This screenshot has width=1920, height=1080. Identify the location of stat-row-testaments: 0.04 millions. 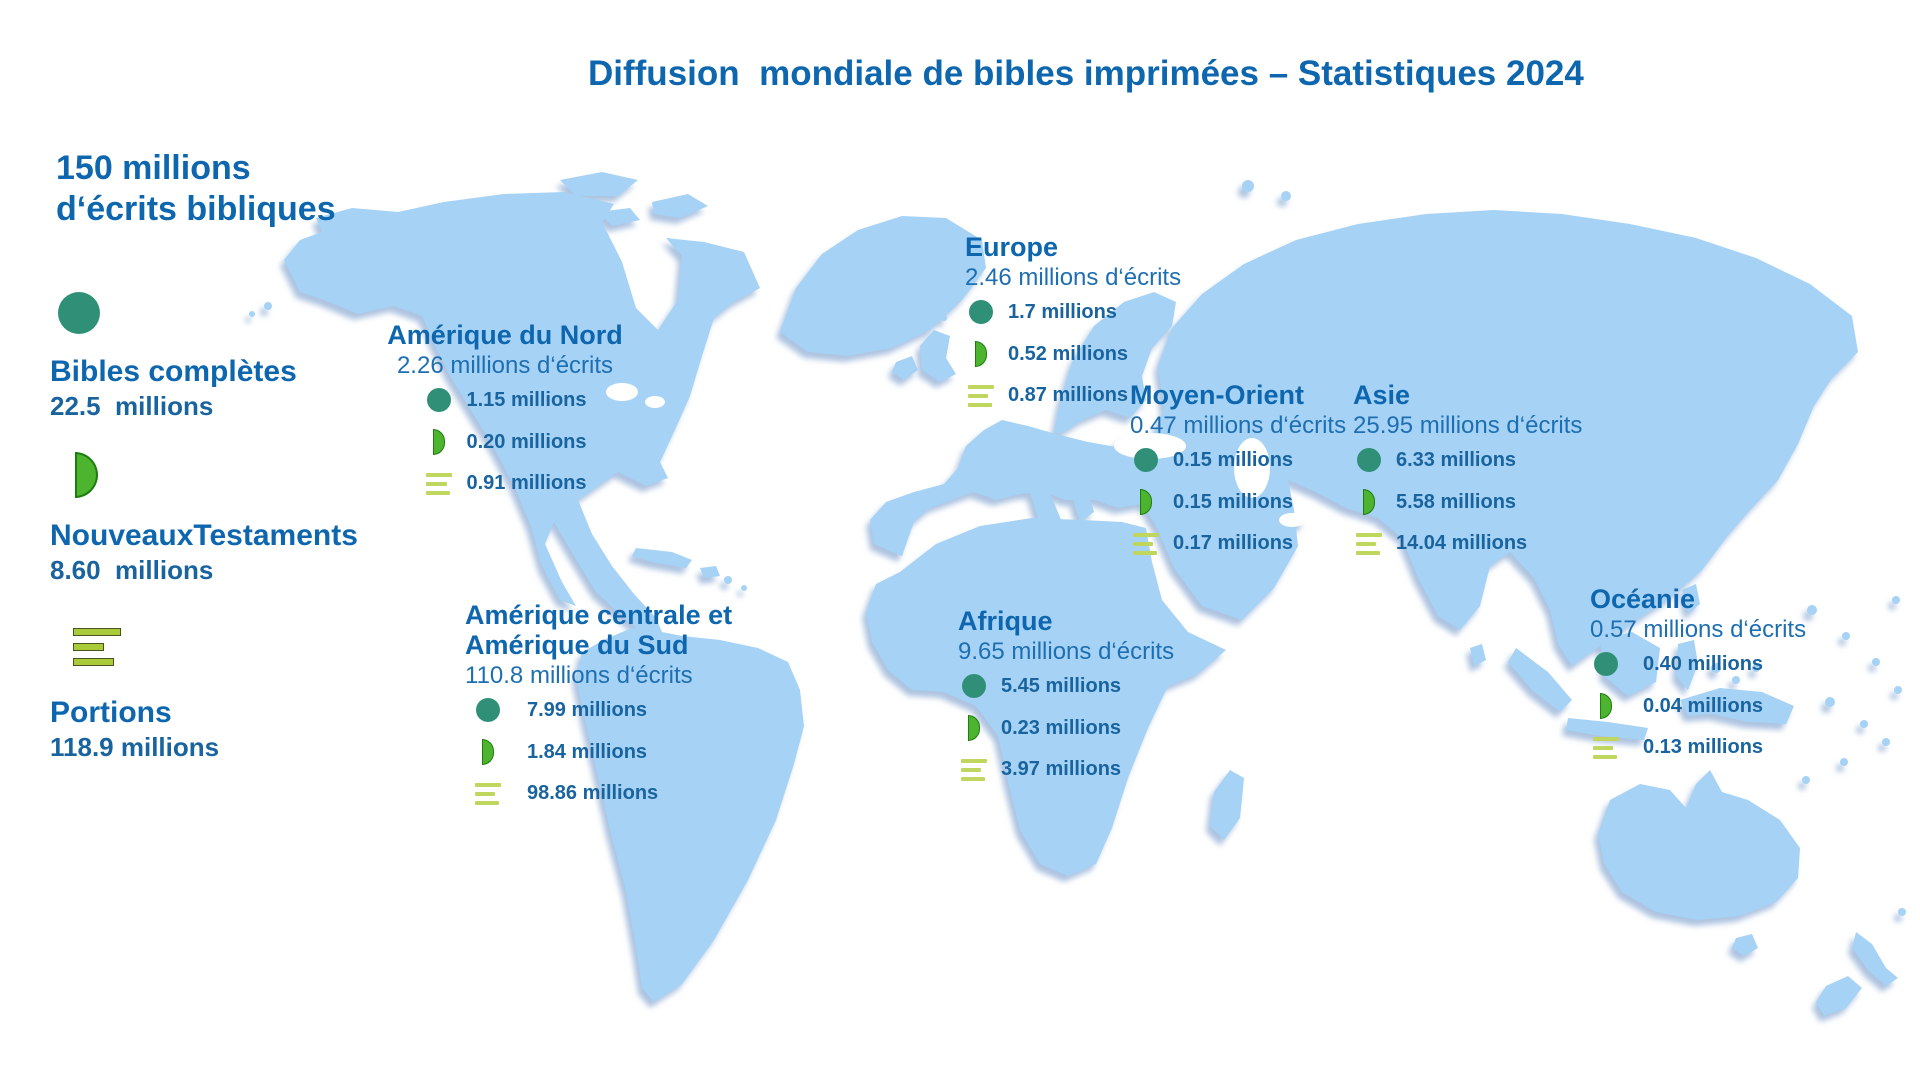
(1699, 706).